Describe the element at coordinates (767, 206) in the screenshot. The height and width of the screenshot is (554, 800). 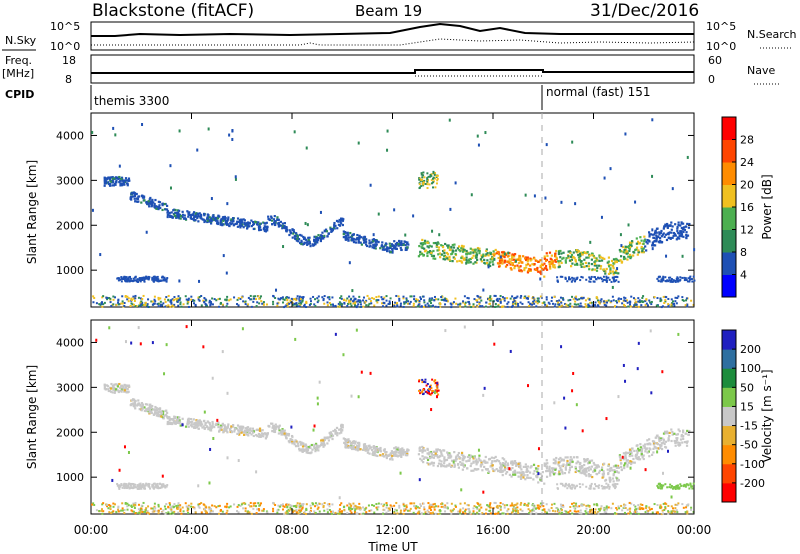
I see `colorbar-label: Power [dB]` at that location.